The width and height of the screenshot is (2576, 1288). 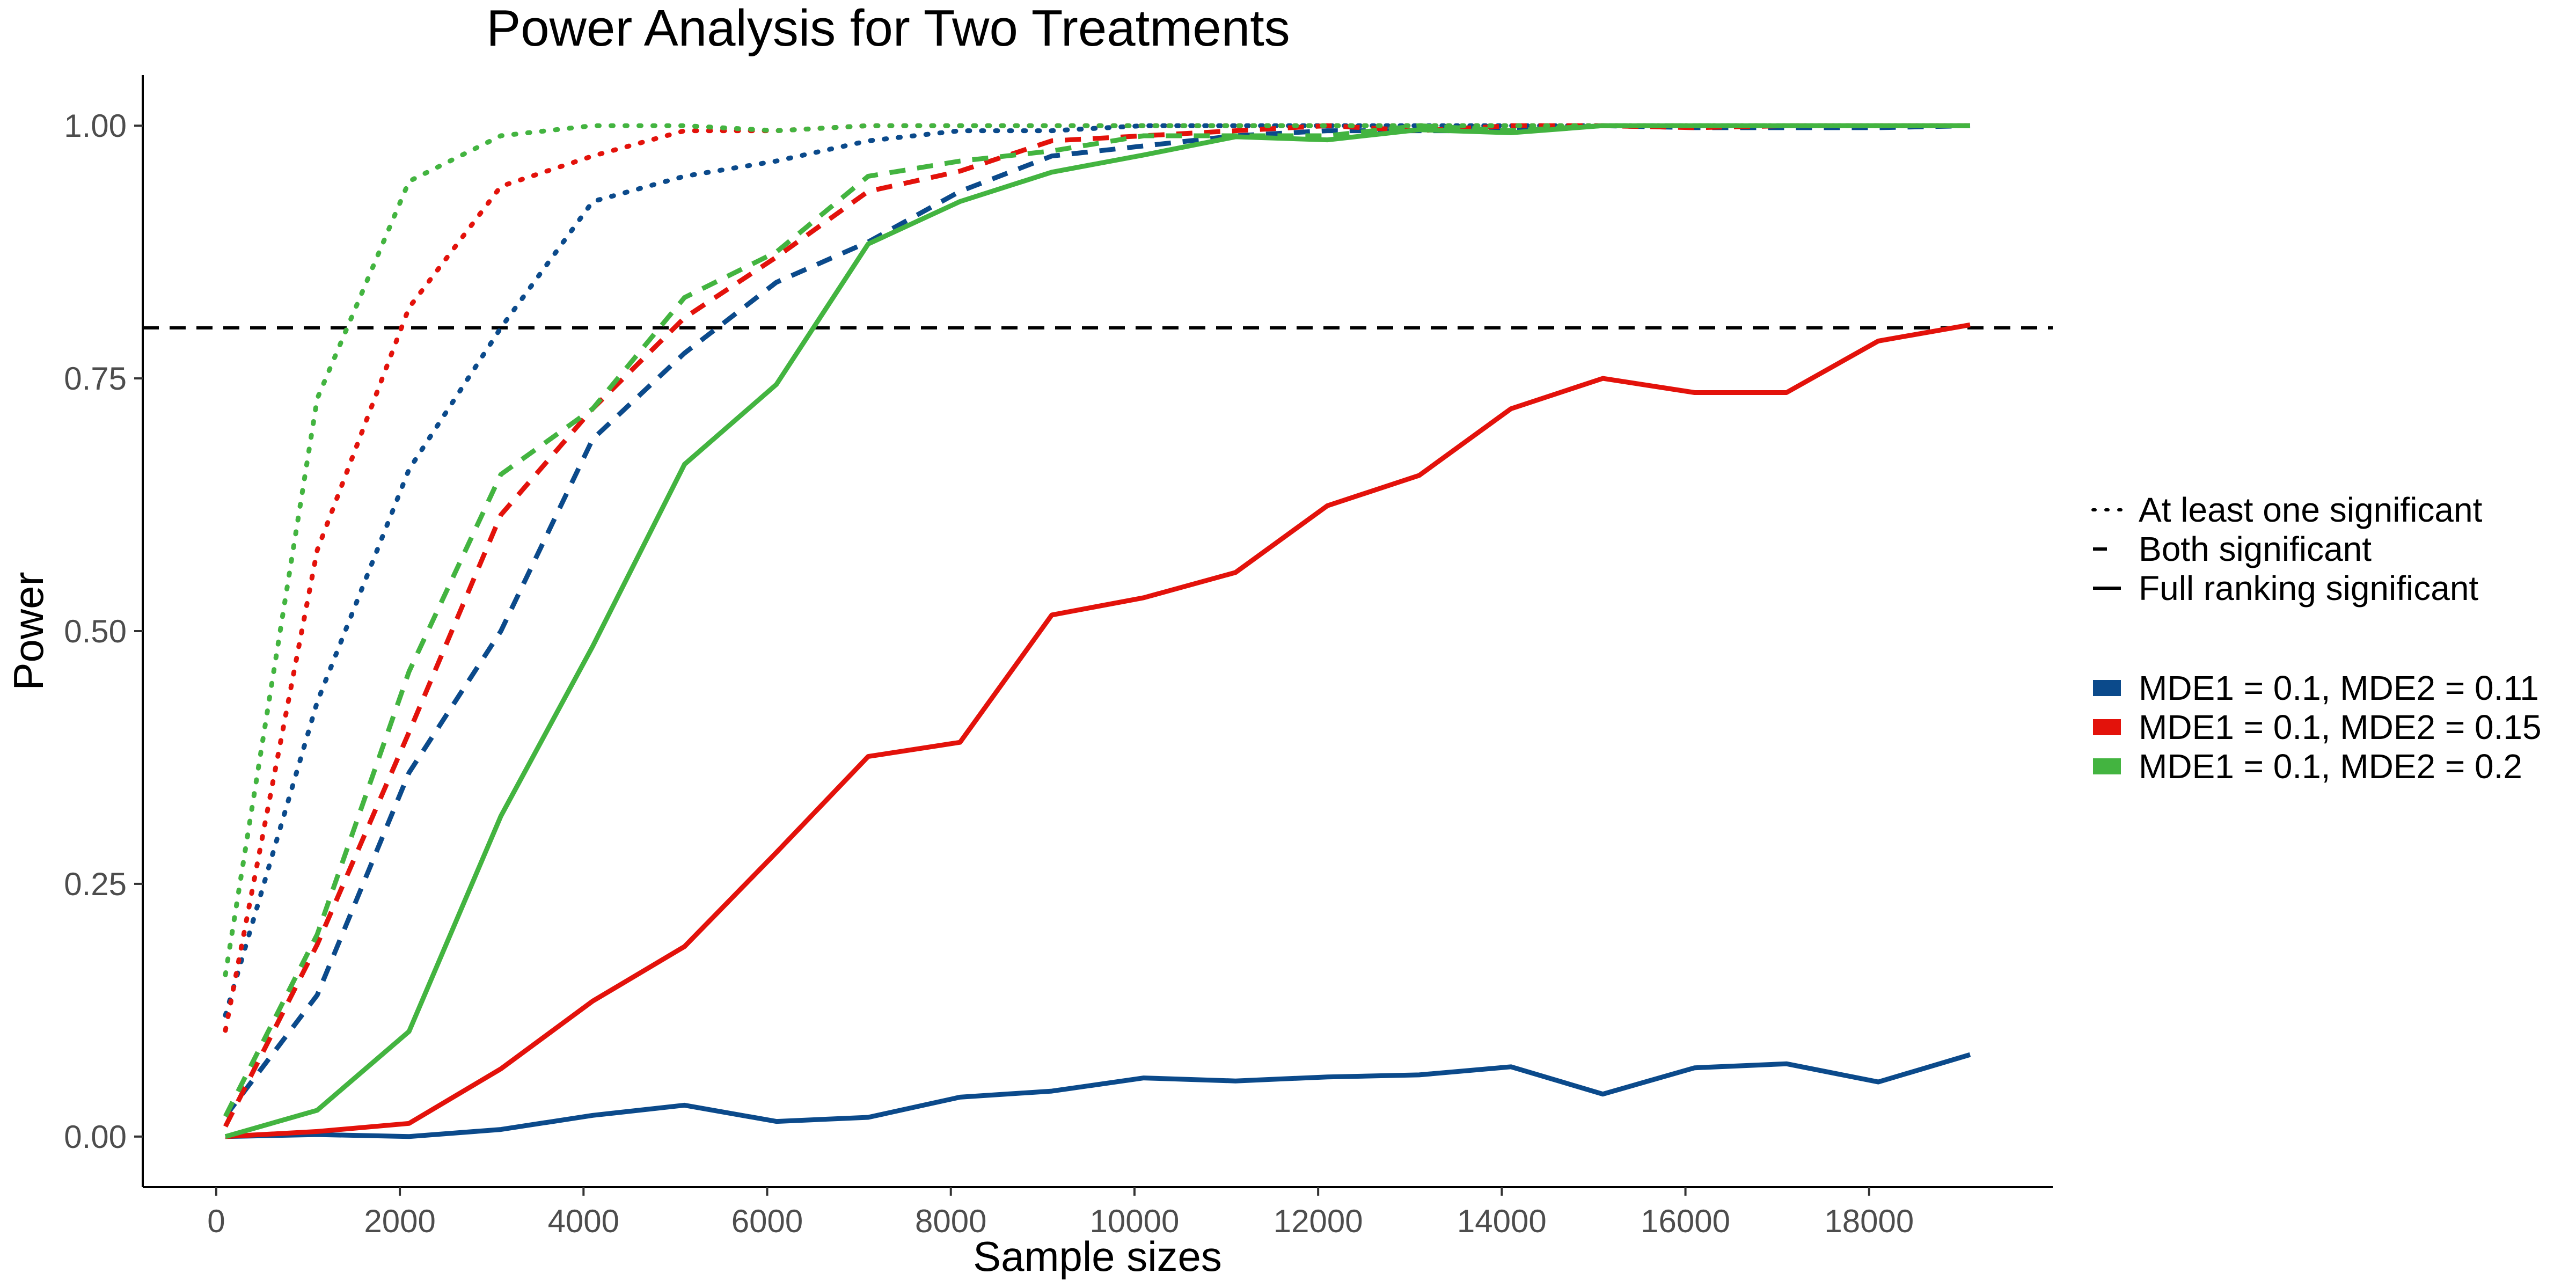 What do you see at coordinates (2339, 688) in the screenshot?
I see `legend-label: MDE1 = 0.1, MDE2 = 0.11` at bounding box center [2339, 688].